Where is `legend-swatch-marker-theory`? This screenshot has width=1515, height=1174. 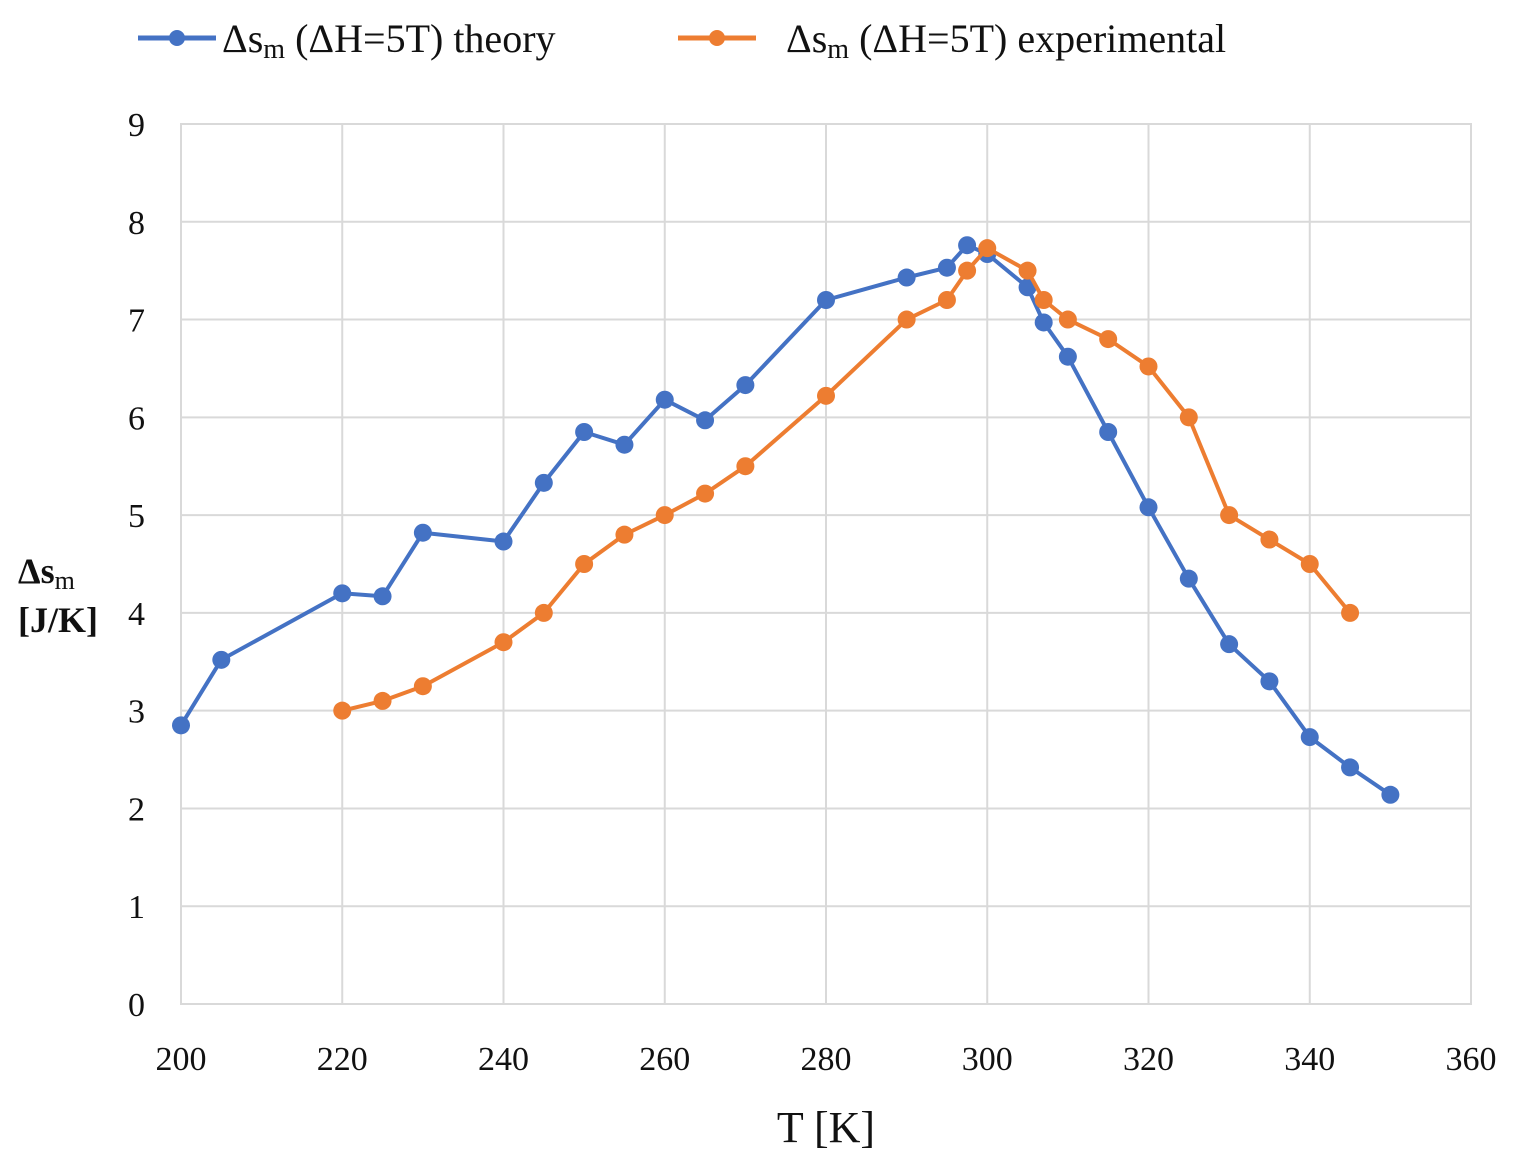 legend-swatch-marker-theory is located at coordinates (177, 38).